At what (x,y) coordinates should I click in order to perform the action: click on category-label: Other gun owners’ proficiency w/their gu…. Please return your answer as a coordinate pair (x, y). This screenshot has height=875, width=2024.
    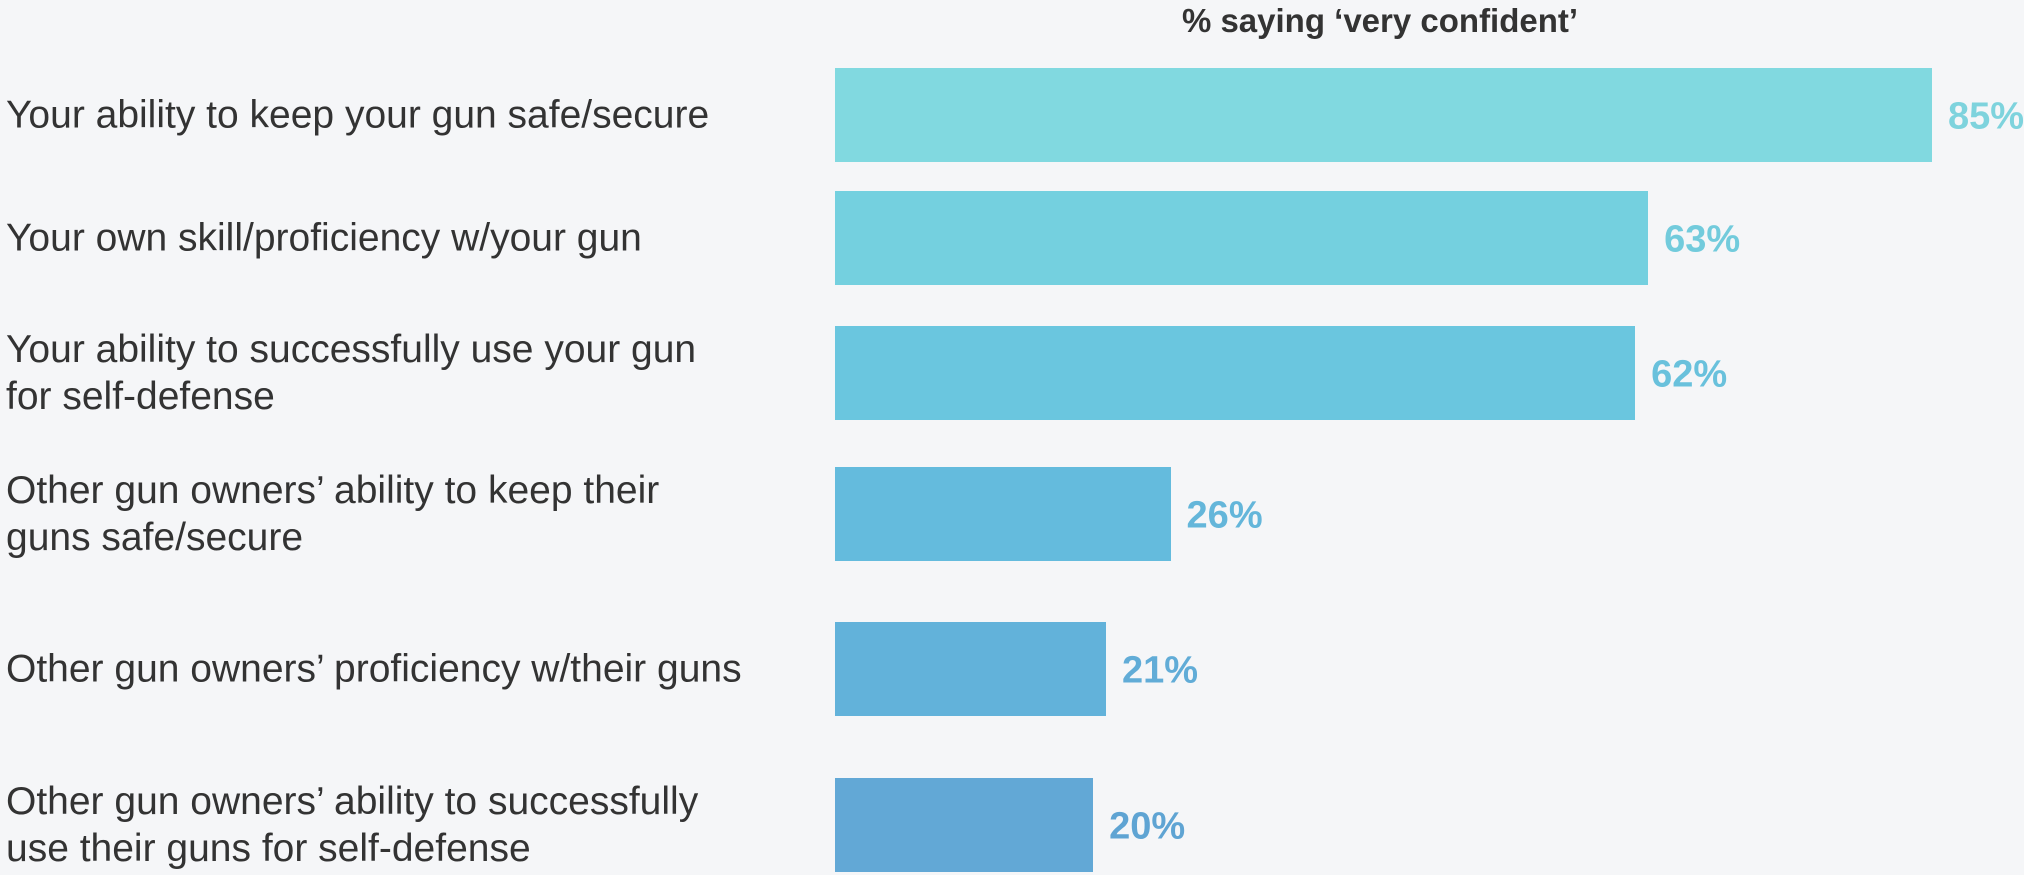
    Looking at the image, I should click on (374, 669).